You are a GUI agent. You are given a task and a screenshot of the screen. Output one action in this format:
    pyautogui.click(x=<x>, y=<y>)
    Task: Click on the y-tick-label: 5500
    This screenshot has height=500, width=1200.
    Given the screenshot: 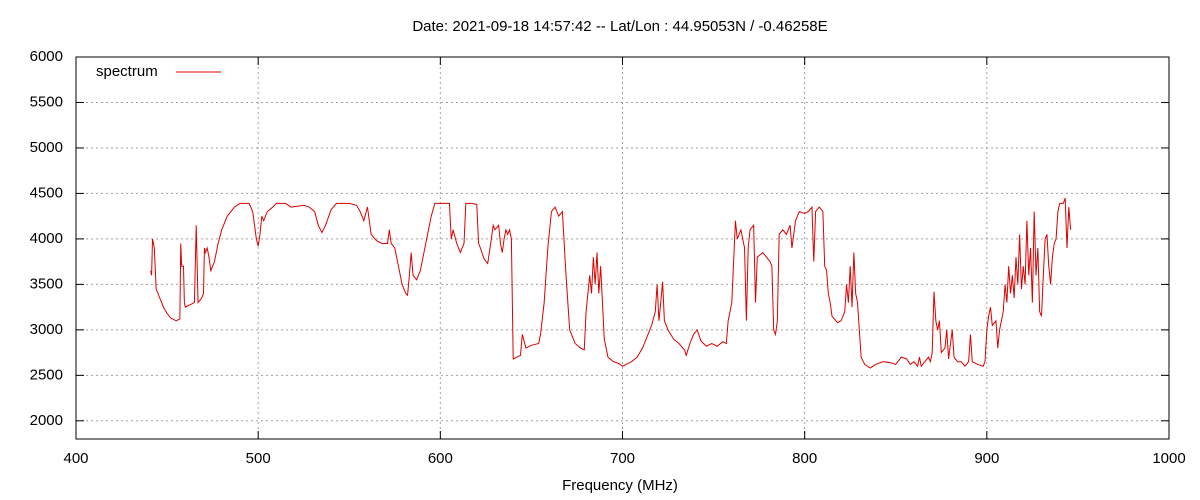 What is the action you would take?
    pyautogui.click(x=46, y=101)
    